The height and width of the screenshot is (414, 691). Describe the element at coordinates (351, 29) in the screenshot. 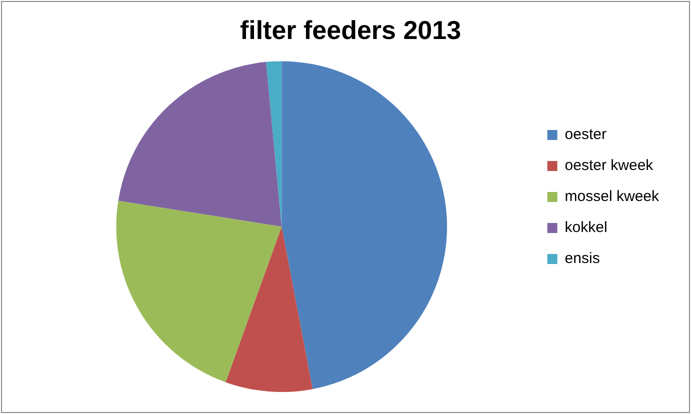

I see `chart-title: filter feeders 2013` at that location.